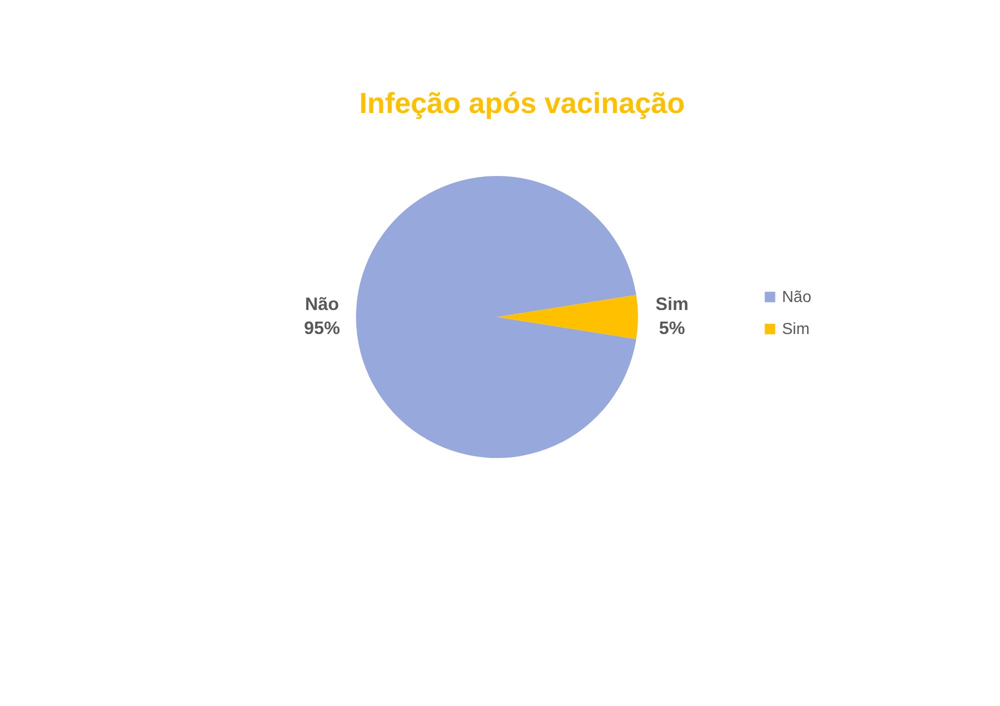 This screenshot has height=706, width=1000. I want to click on data-label: 5%, so click(672, 328).